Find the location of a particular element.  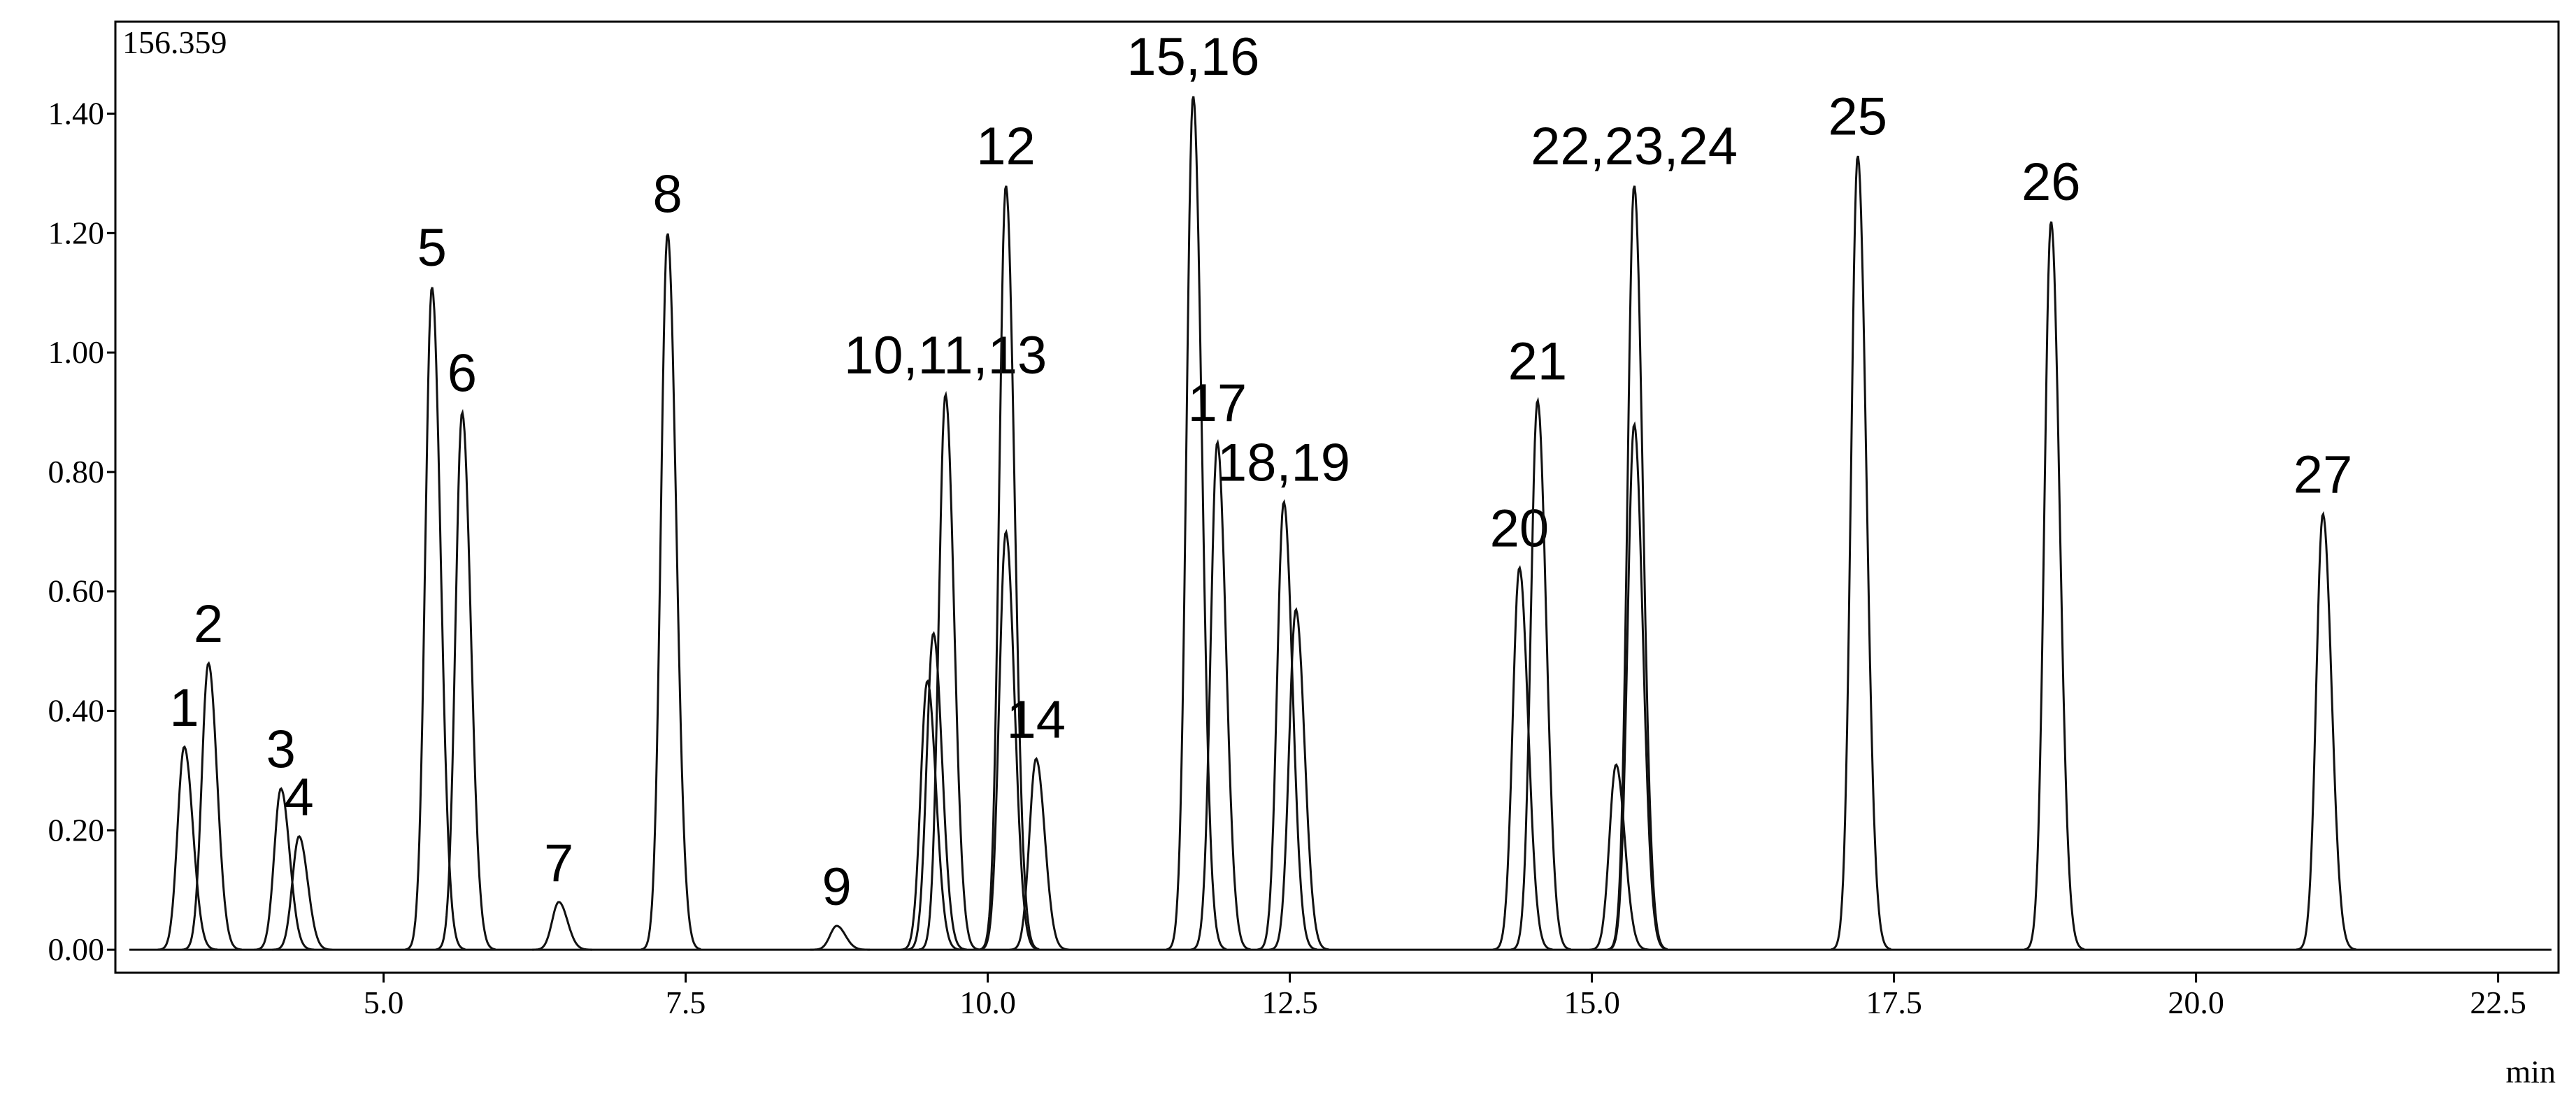

x-axis-label: min is located at coordinates (2530, 1072).